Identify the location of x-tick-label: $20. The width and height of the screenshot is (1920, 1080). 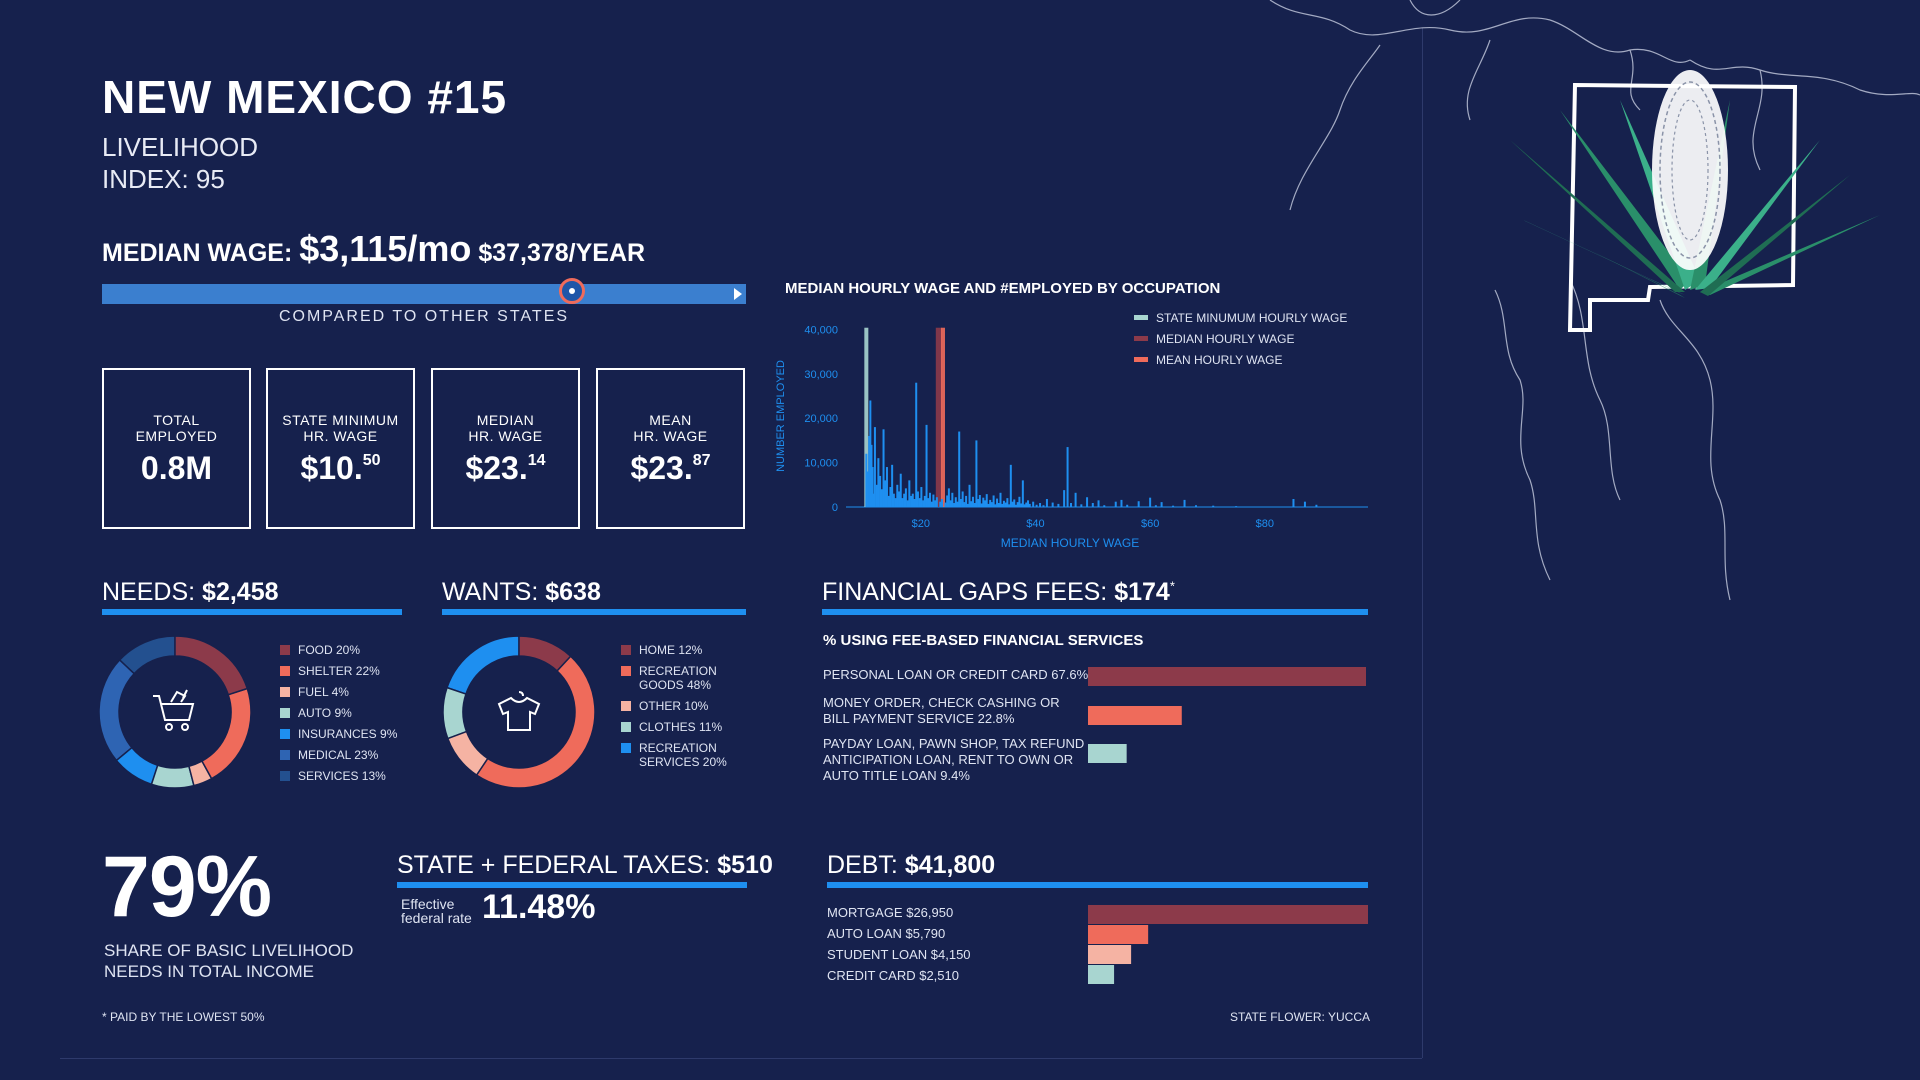
(921, 524).